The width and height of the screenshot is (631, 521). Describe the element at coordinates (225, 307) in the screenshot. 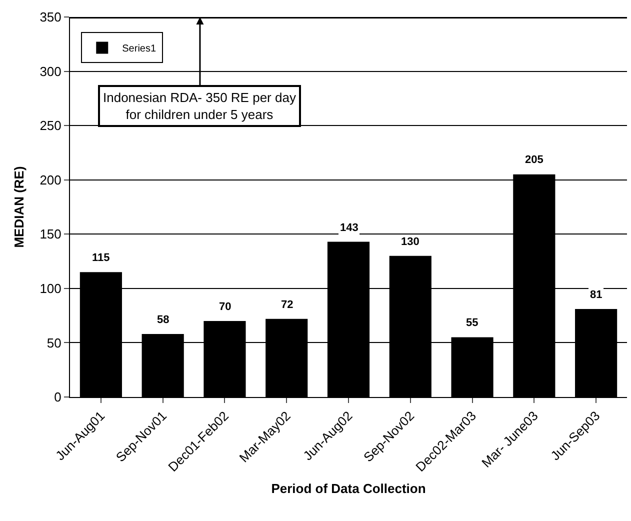

I see `data-label: 70` at that location.